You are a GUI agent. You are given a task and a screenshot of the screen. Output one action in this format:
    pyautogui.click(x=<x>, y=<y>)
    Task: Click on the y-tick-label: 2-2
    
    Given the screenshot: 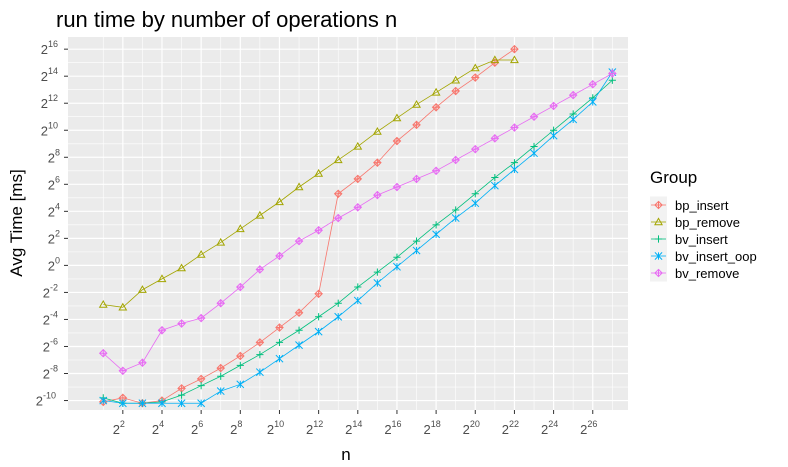 What is the action you would take?
    pyautogui.click(x=50, y=291)
    